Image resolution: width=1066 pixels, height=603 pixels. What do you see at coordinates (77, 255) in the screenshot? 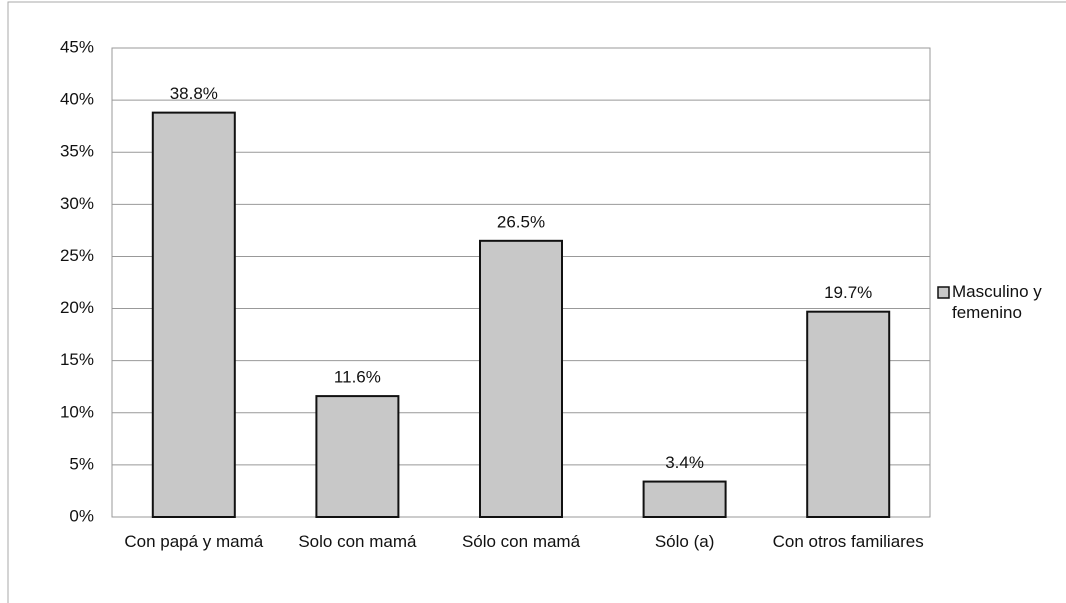
I see `y-tick-label: 25%` at bounding box center [77, 255].